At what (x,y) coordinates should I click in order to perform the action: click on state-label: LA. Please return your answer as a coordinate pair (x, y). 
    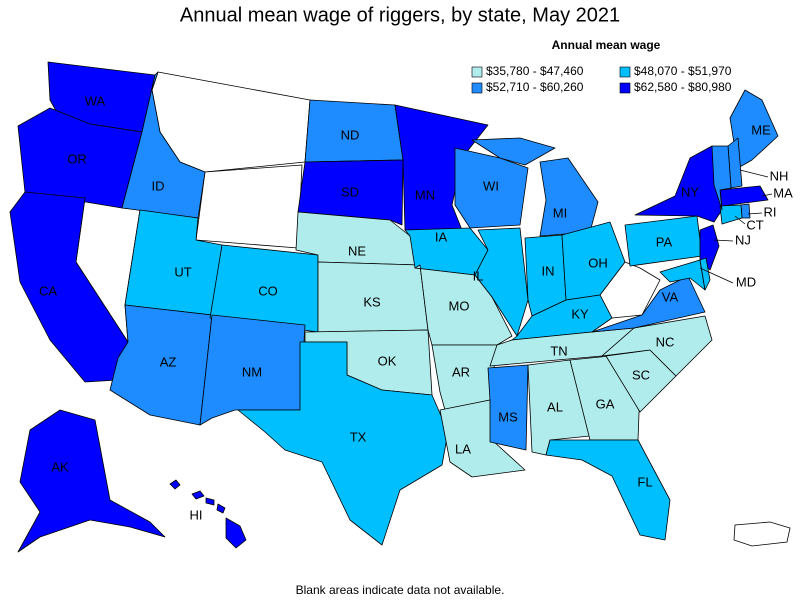
    Looking at the image, I should click on (463, 448).